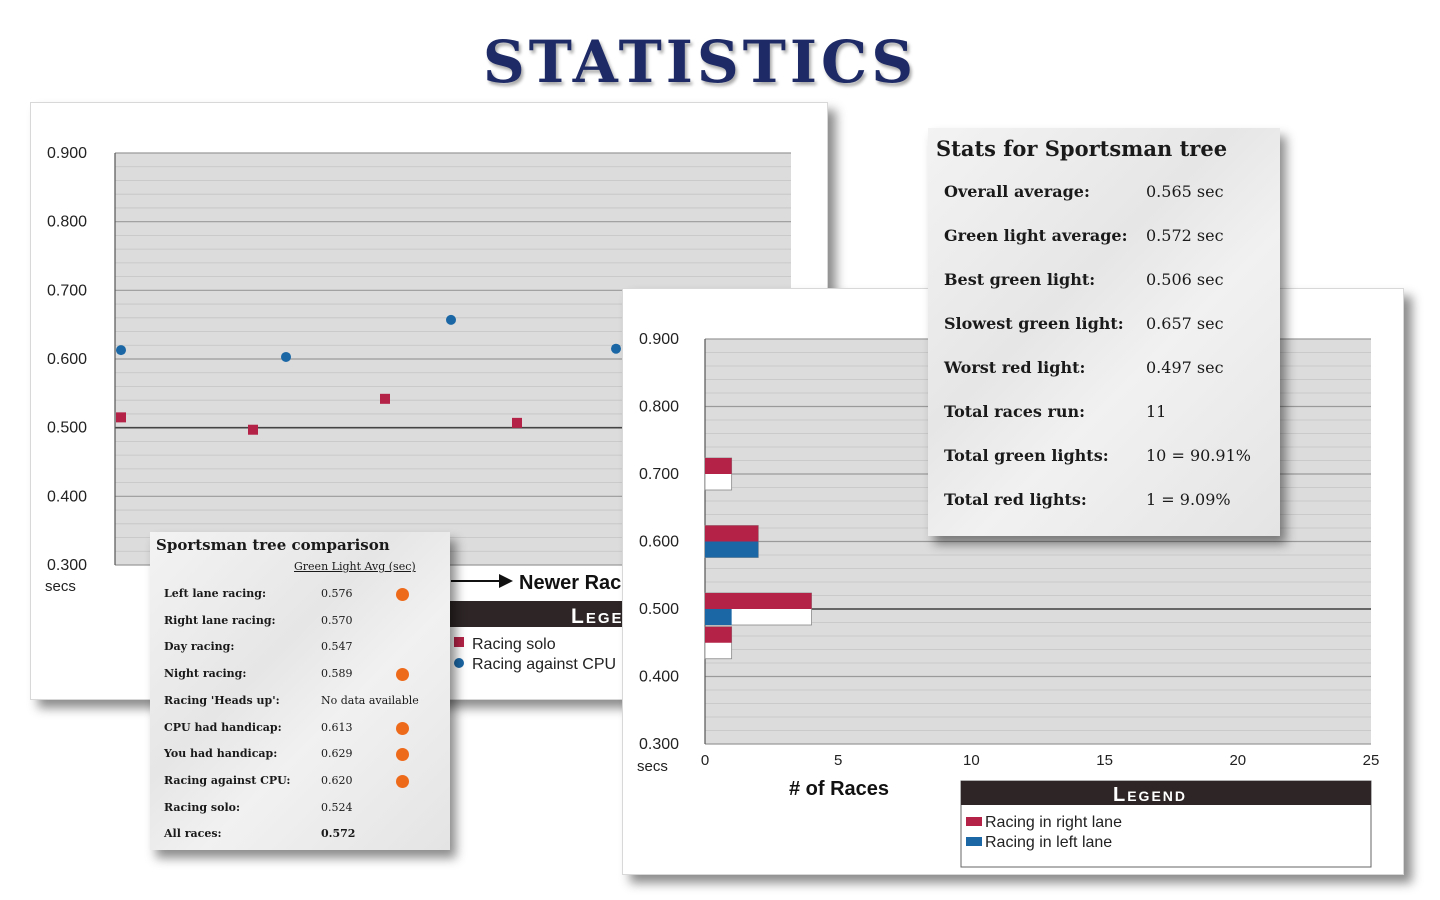  Describe the element at coordinates (338, 834) in the screenshot. I see `comparison-row-value: 0.572` at that location.